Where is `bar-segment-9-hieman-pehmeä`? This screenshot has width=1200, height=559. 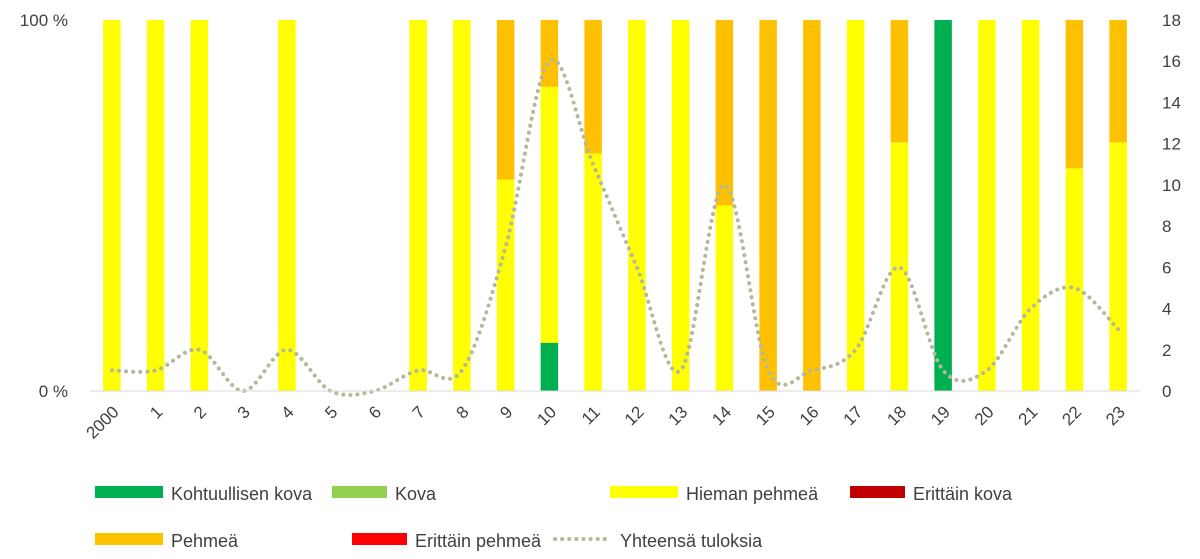 bar-segment-9-hieman-pehmeä is located at coordinates (505, 285).